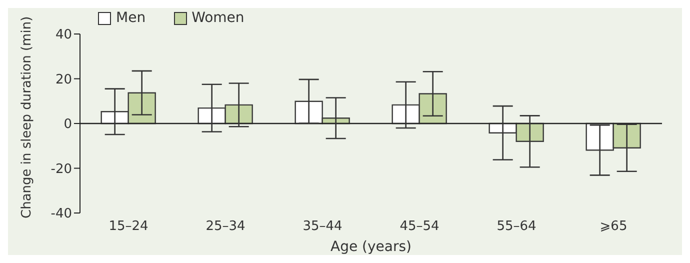  I want to click on y-axis-title: Change in sleep duration (min), so click(27, 117).